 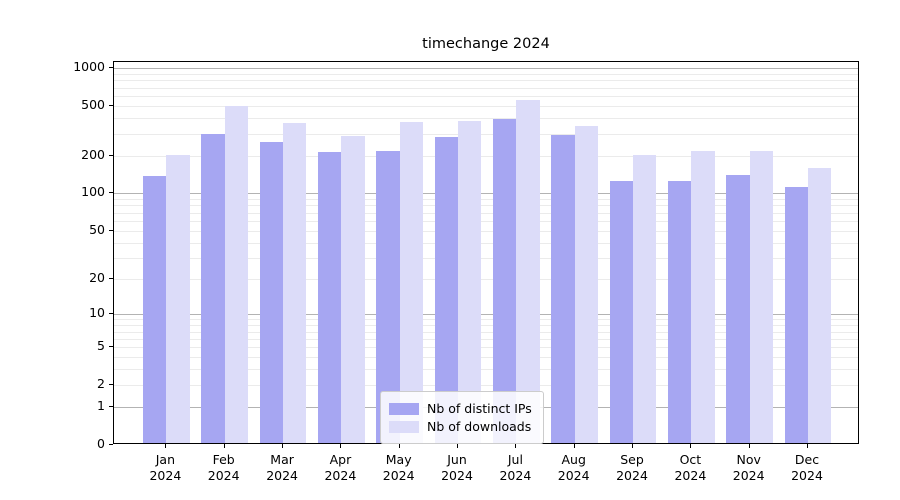 What do you see at coordinates (807, 459) in the screenshot?
I see `x-tick-label-line: Dec` at bounding box center [807, 459].